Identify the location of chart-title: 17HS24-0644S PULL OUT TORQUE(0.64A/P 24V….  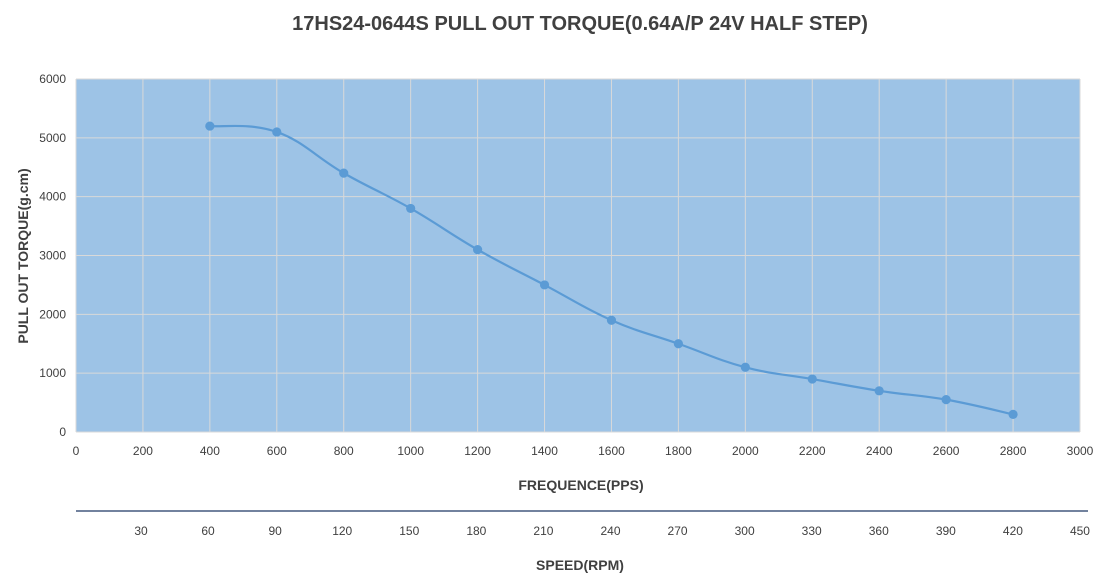
(580, 24).